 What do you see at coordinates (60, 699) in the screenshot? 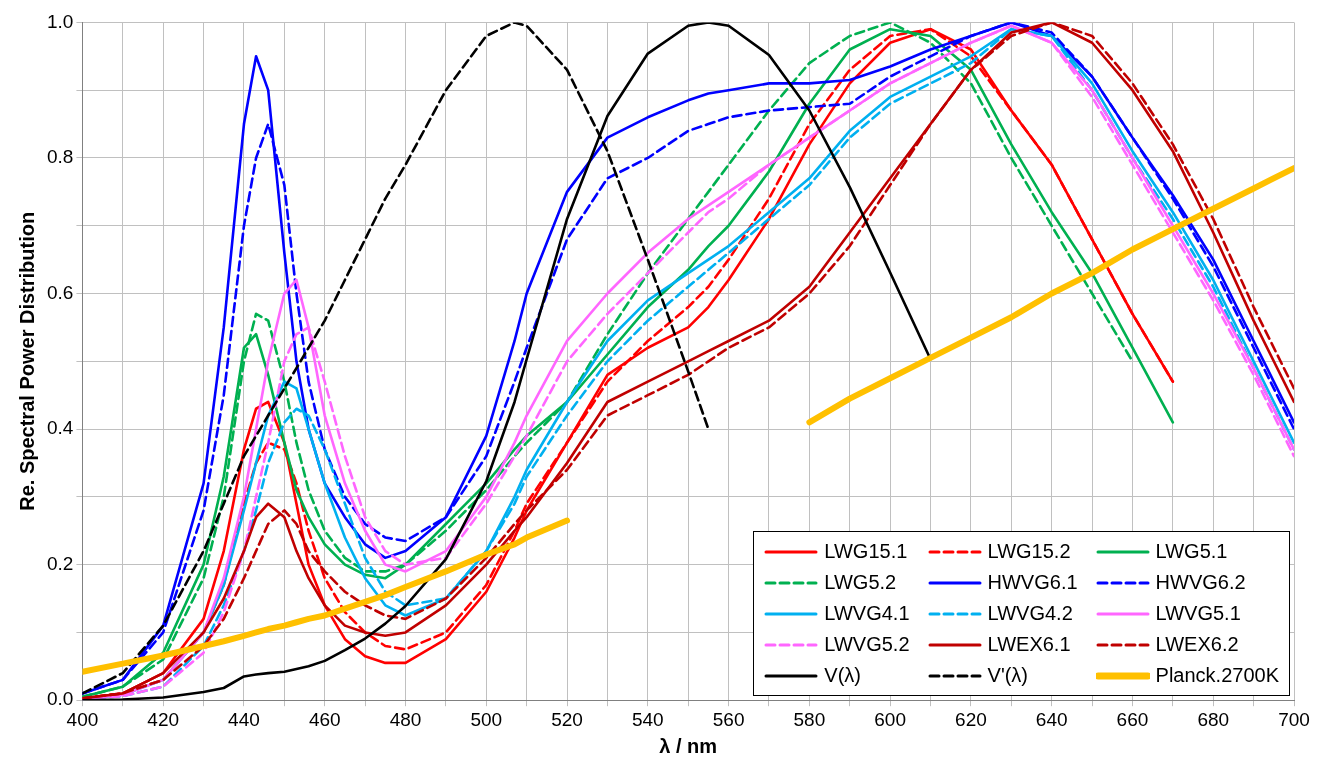
I see `y-tick-label: 0.0` at bounding box center [60, 699].